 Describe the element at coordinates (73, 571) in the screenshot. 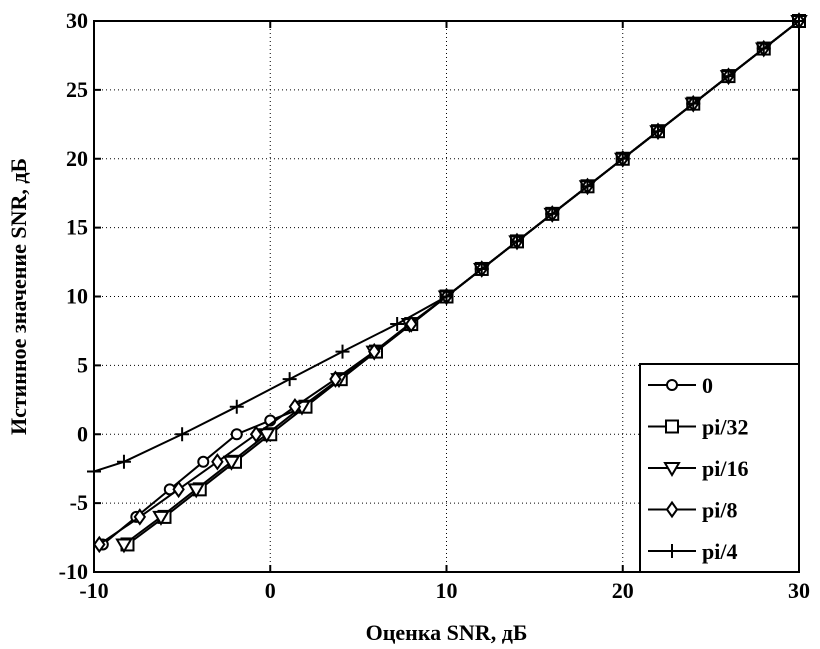

I see `y-tick-label: -10` at that location.